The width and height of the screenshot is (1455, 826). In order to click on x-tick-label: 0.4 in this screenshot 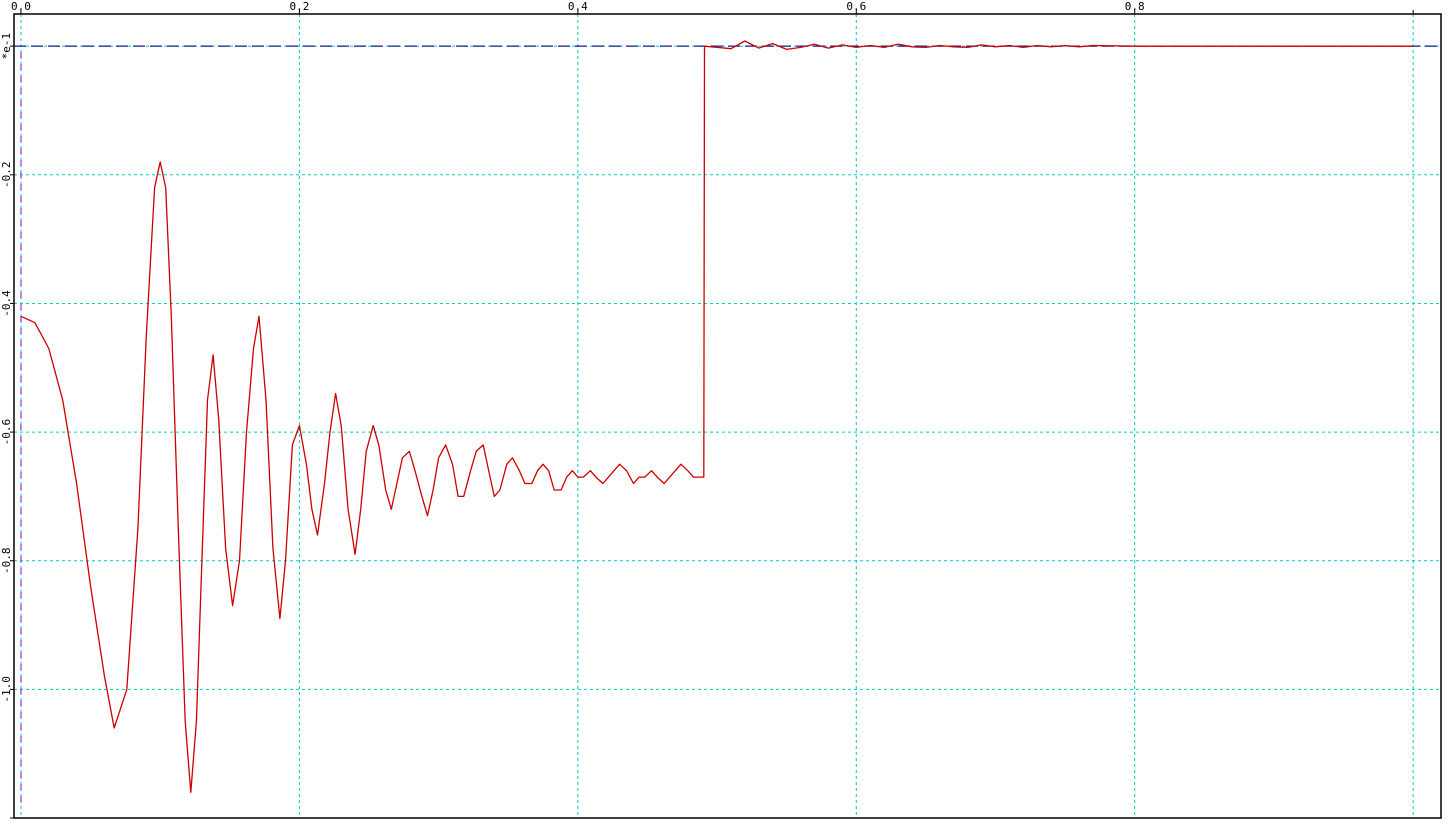, I will do `click(578, 6)`.